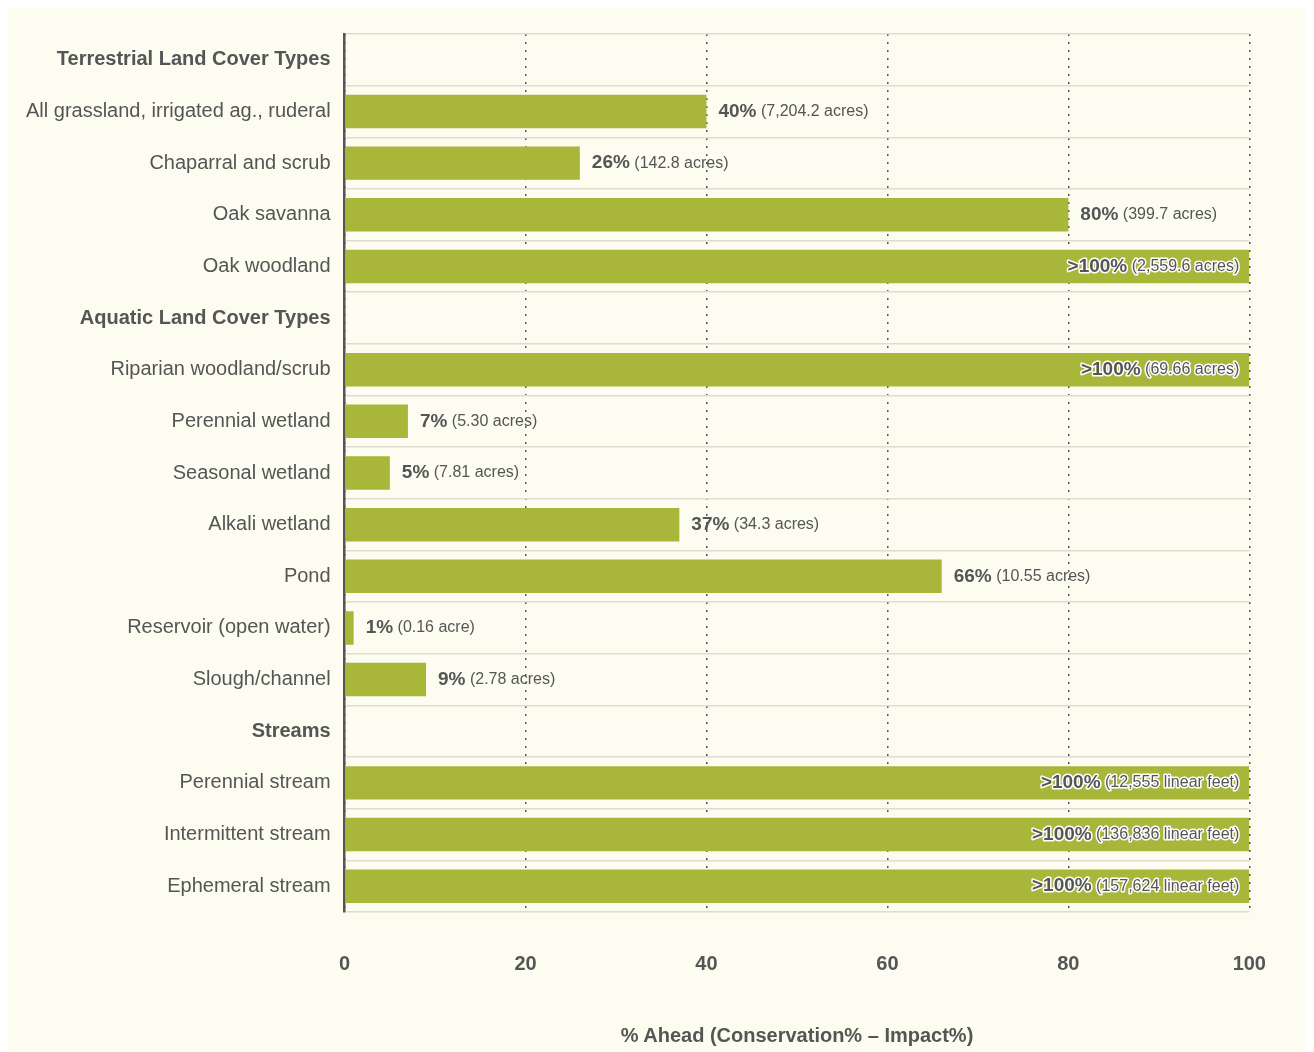 The height and width of the screenshot is (1052, 1314). What do you see at coordinates (887, 962) in the screenshot?
I see `x-tick-label: 60` at bounding box center [887, 962].